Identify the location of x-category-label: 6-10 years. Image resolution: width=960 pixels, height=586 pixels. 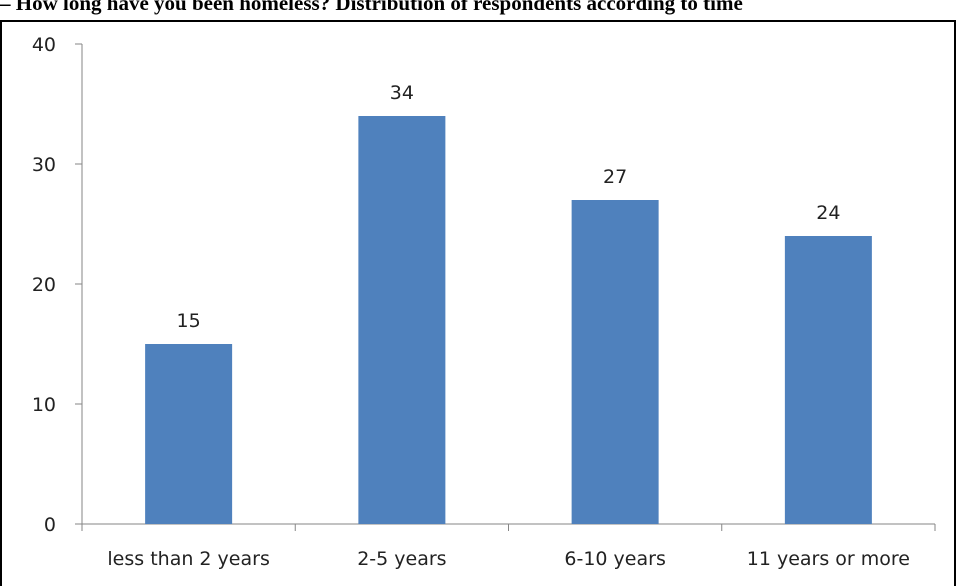
(614, 559).